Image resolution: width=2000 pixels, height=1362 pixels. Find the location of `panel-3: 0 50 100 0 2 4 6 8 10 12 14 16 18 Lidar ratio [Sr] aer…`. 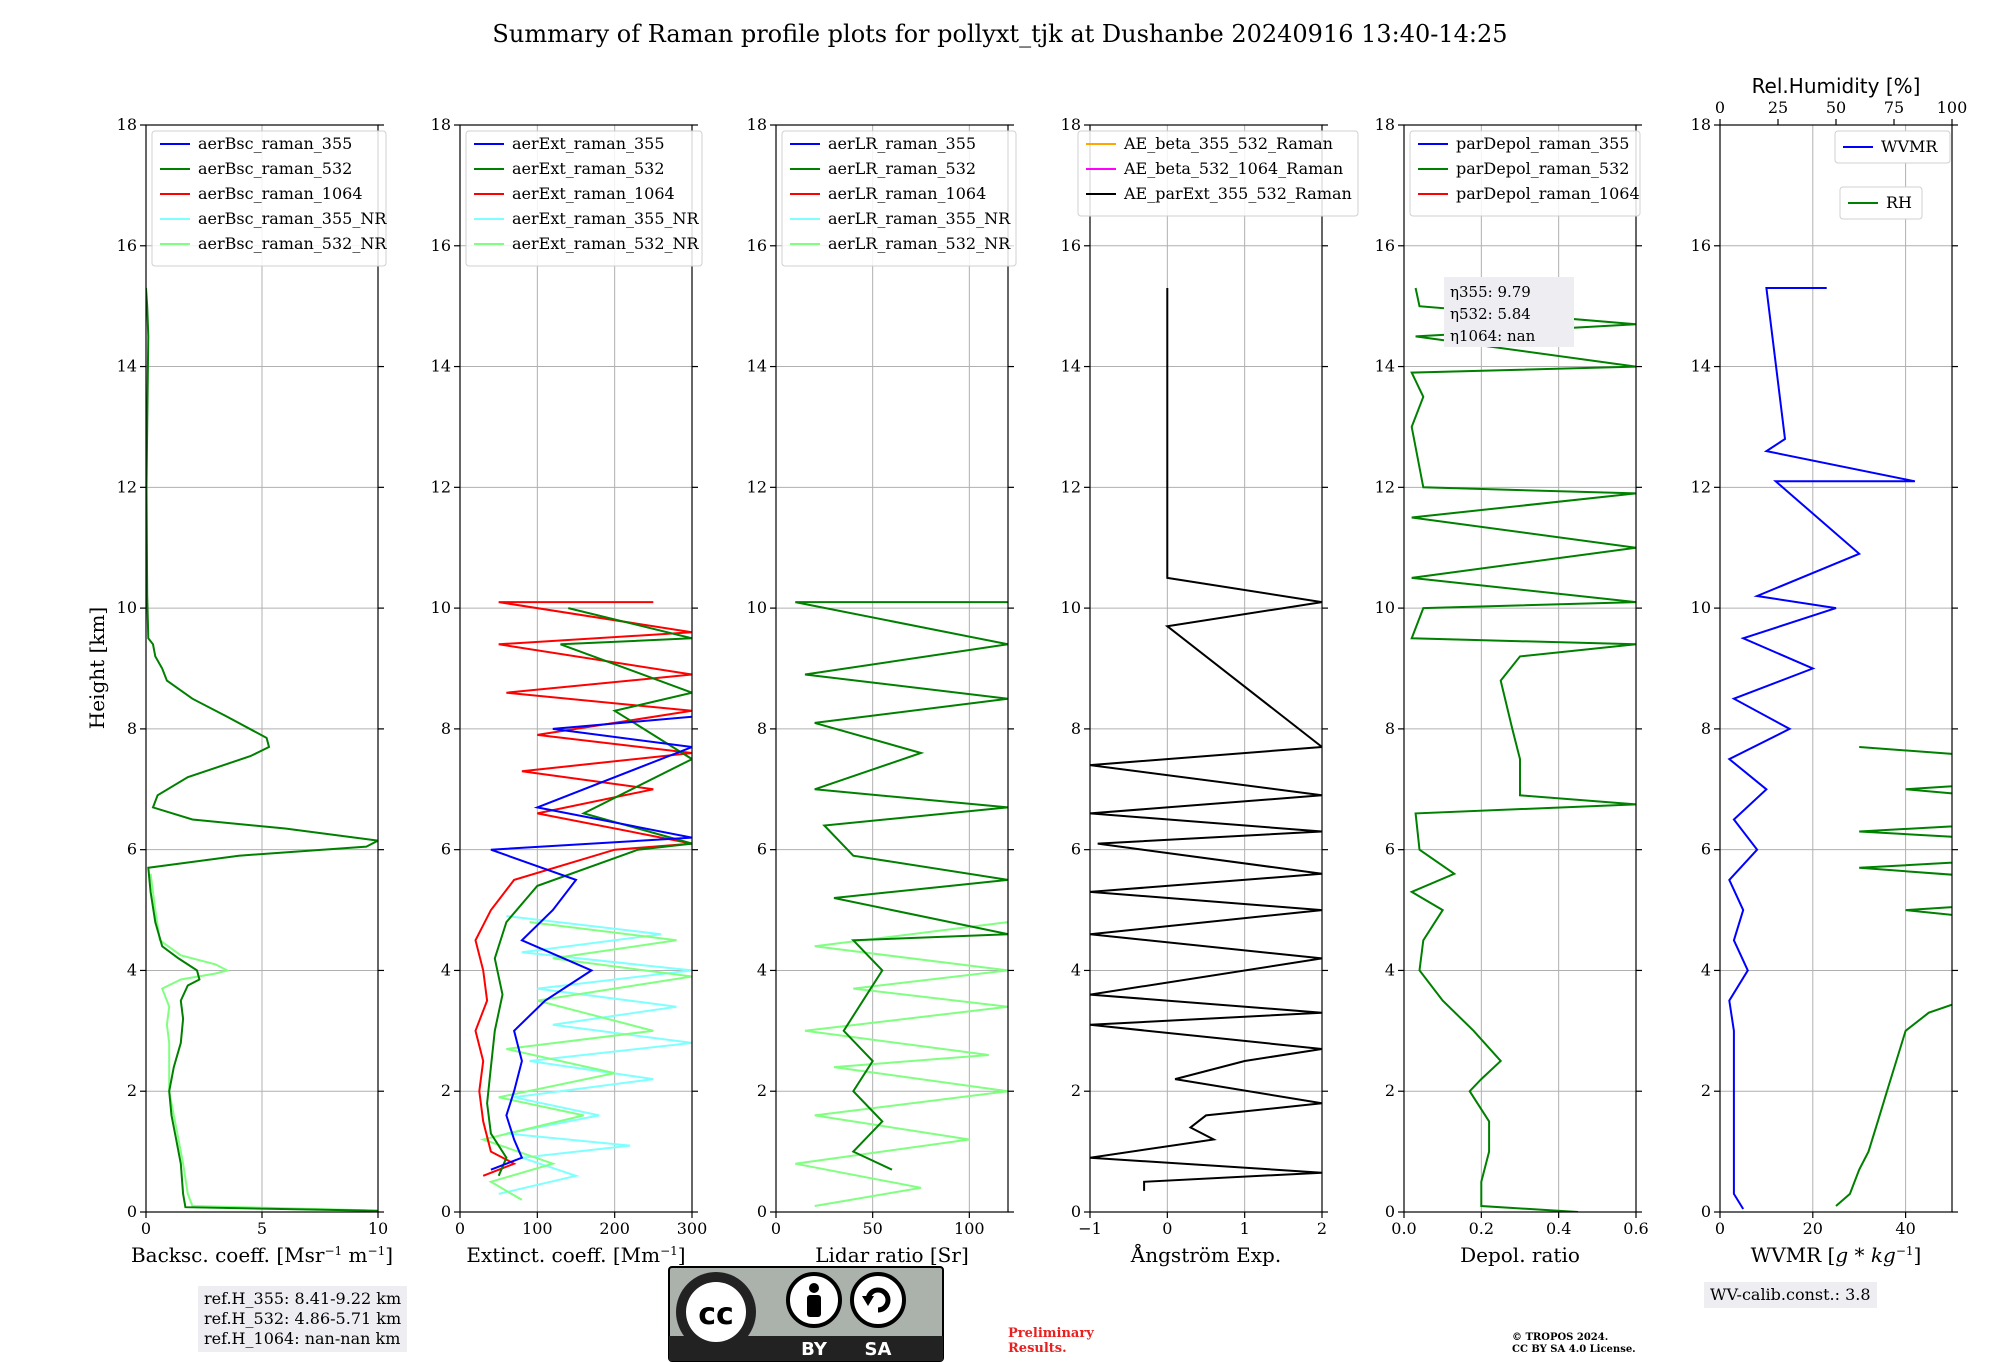

panel-3: 0 50 100 0 2 4 6 8 10 12 14 16 18 Lidar ratio [Sr] aer… is located at coordinates (882, 691).